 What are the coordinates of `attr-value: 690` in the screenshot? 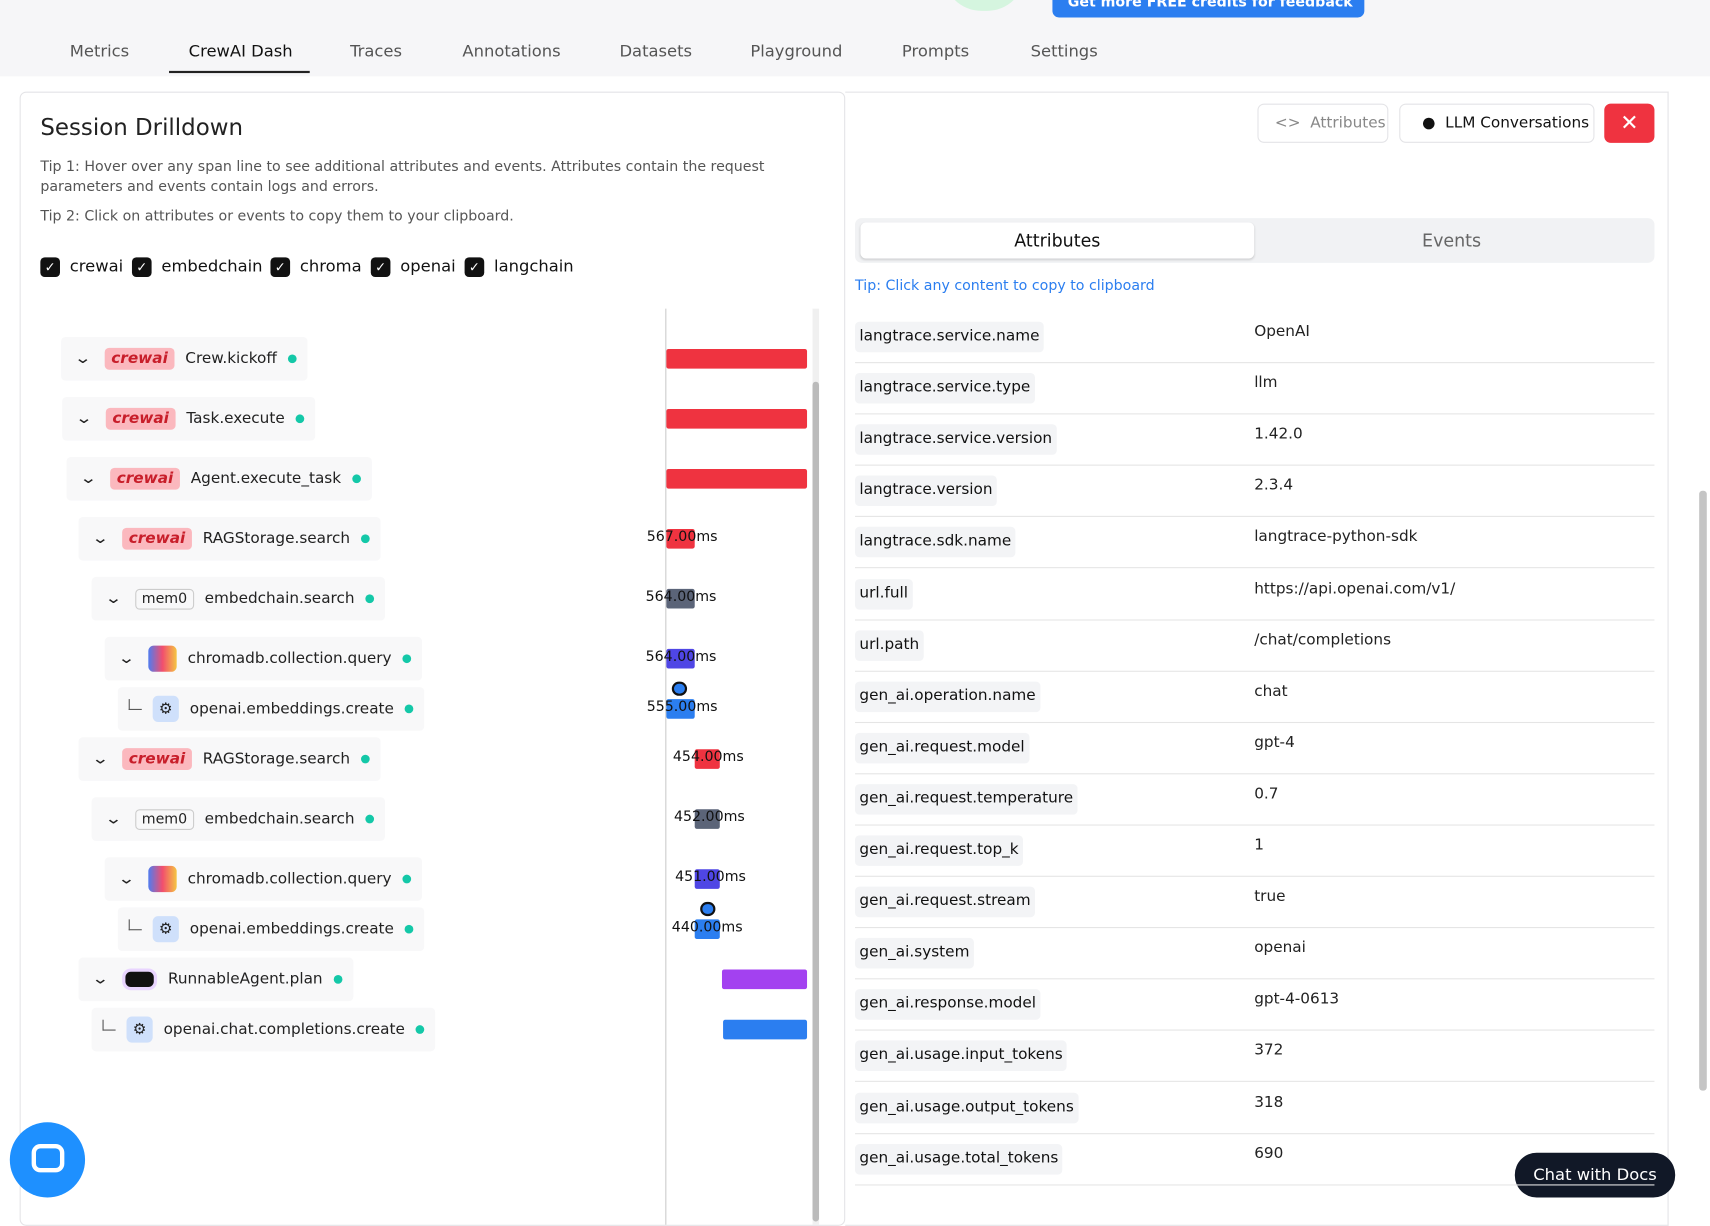 It's located at (1269, 1153).